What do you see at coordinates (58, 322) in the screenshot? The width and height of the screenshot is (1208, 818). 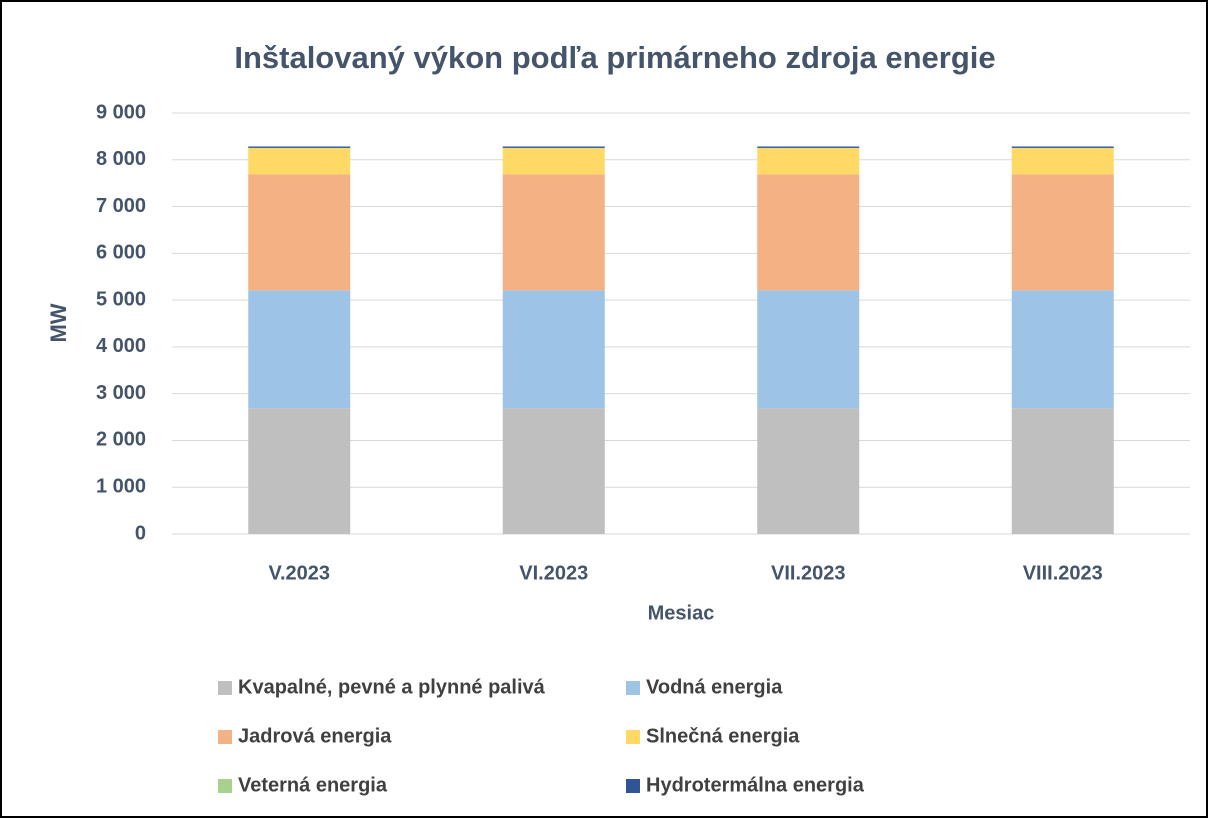 I see `y-axis-label: MW` at bounding box center [58, 322].